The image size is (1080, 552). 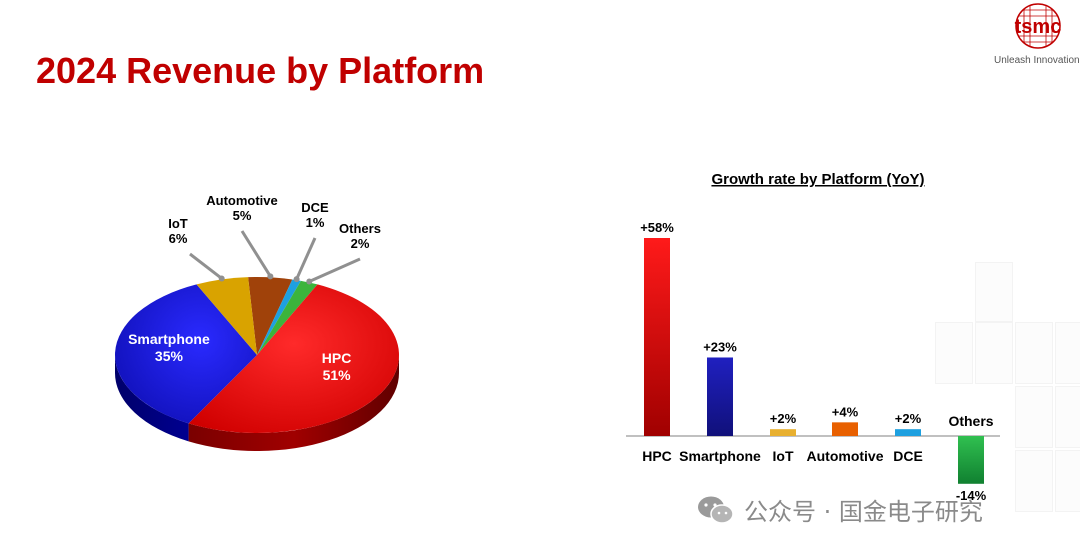 What do you see at coordinates (337, 375) in the screenshot?
I see `pie-value-hpc: 51%` at bounding box center [337, 375].